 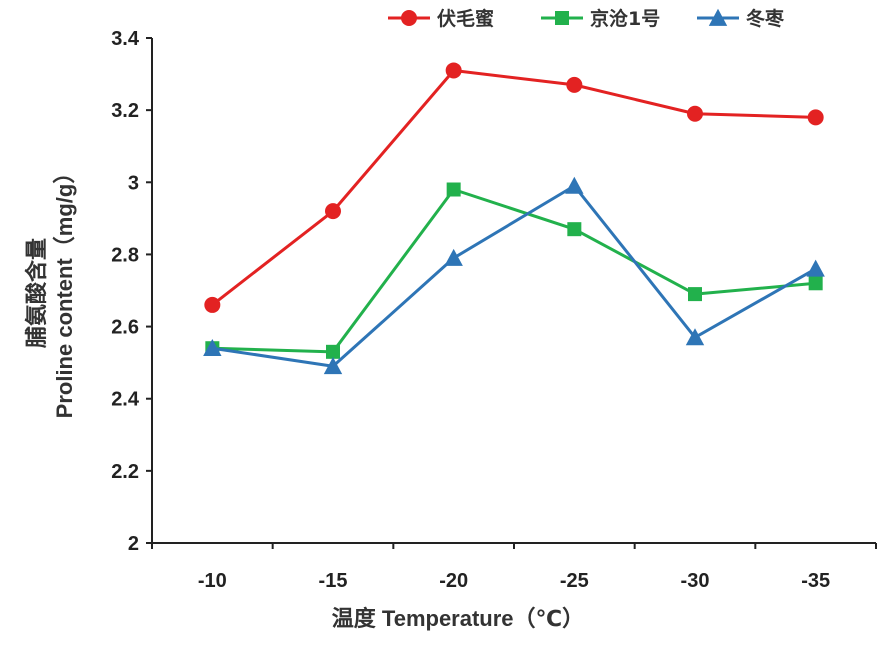 What do you see at coordinates (36, 293) in the screenshot?
I see `y-axis-title-cn: 脯氨酸含量` at bounding box center [36, 293].